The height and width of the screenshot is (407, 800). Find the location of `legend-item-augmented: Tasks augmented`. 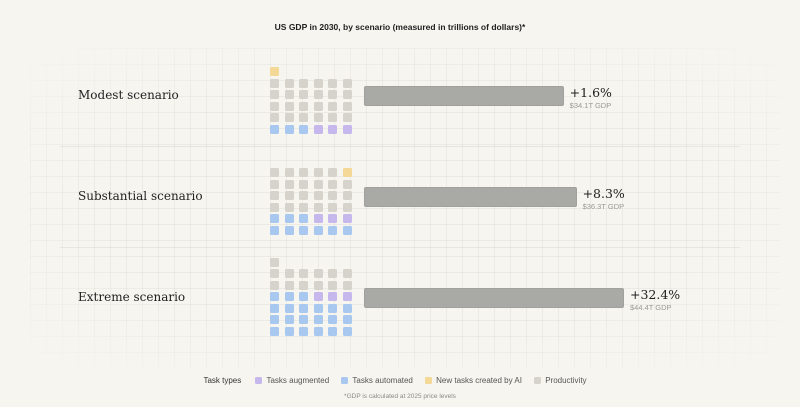

legend-item-augmented: Tasks augmented is located at coordinates (292, 380).